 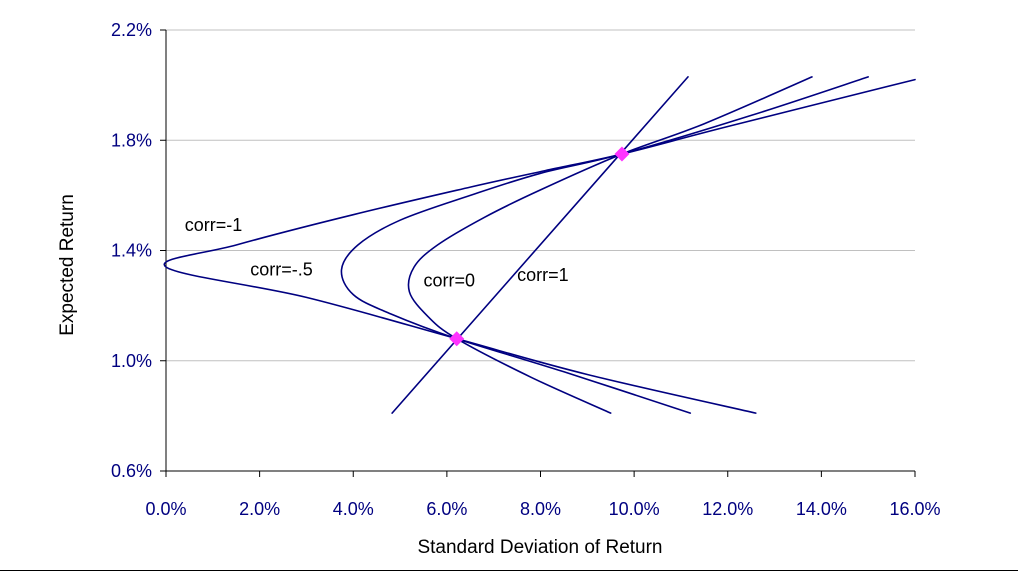 I want to click on x-tick-label: 10.0%, so click(x=634, y=509).